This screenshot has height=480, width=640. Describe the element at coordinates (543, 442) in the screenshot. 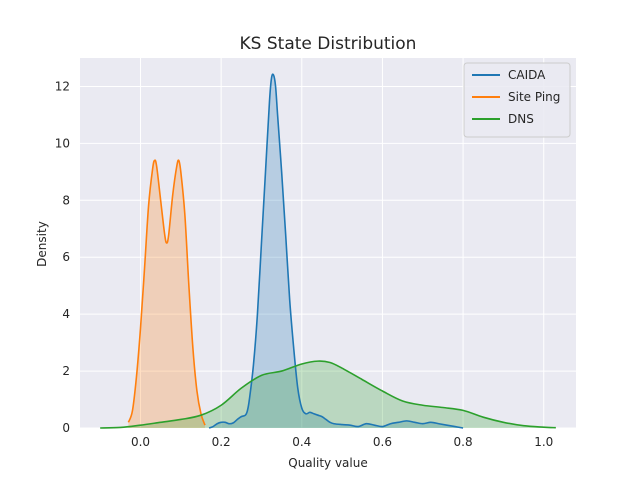

I see `x-tick-label: 1.0` at that location.